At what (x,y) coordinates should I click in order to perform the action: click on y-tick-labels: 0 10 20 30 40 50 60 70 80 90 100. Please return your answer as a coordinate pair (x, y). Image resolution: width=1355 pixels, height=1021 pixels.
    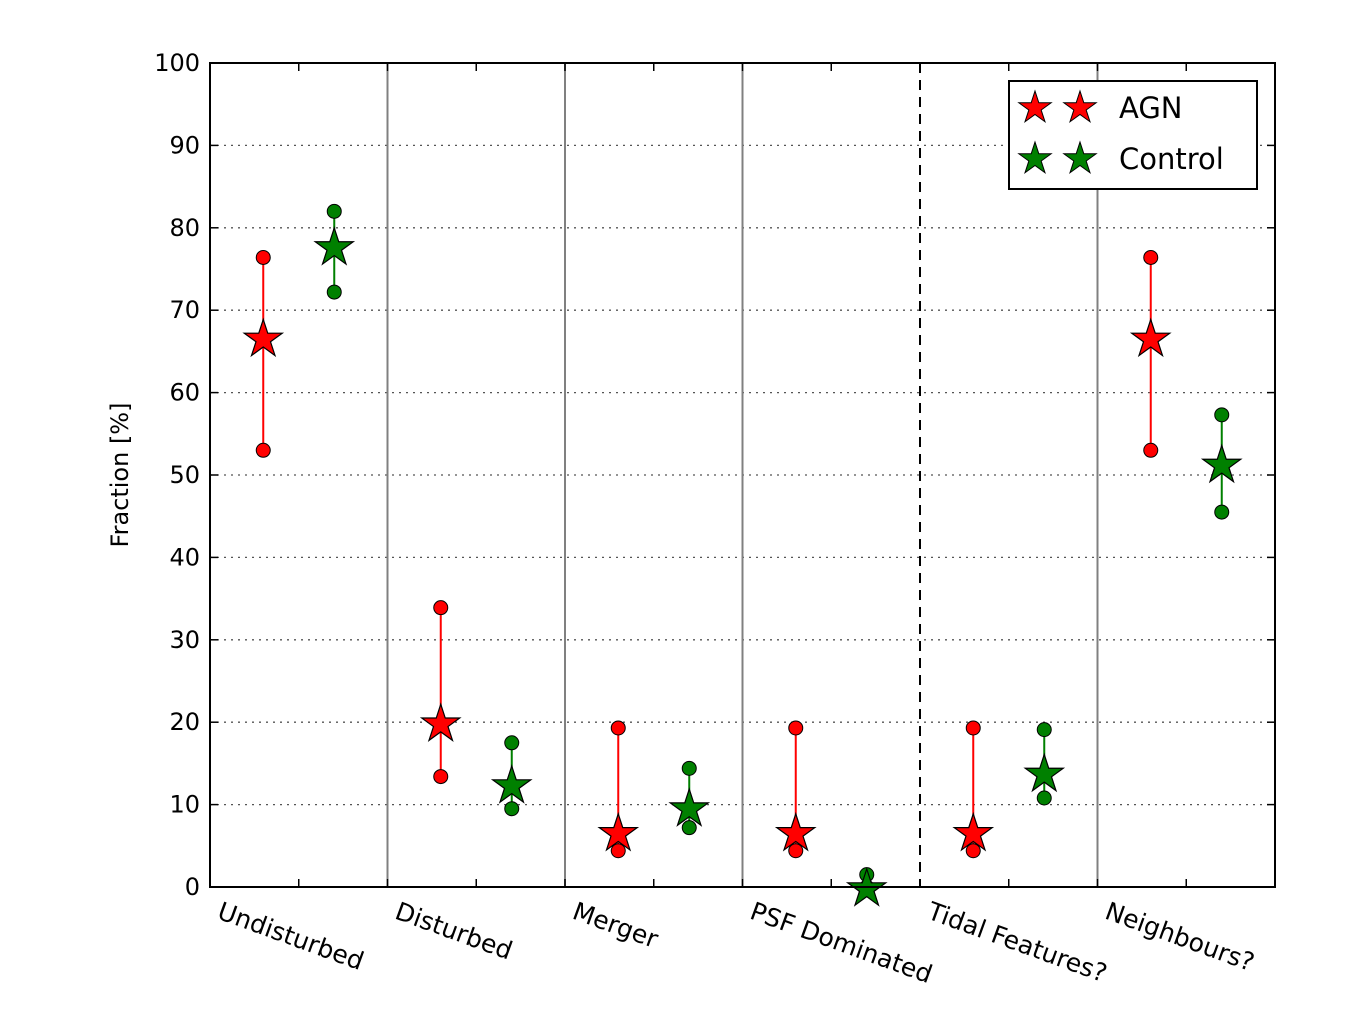
    Looking at the image, I should click on (177, 475).